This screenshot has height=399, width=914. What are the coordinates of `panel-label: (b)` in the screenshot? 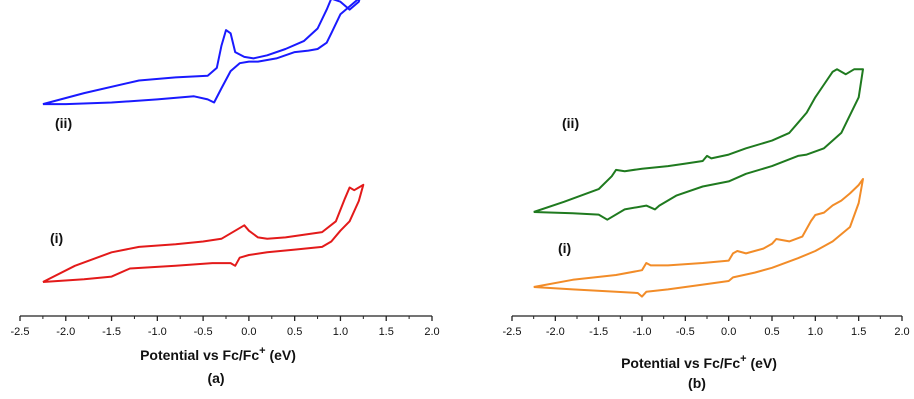 It's located at (697, 383).